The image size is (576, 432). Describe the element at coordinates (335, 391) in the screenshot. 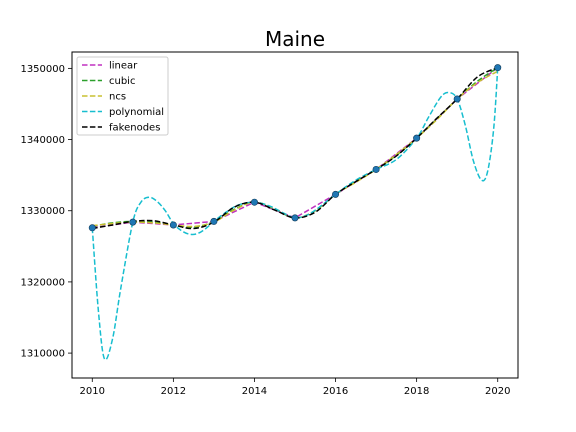

I see `x-tick-label: 2016` at that location.